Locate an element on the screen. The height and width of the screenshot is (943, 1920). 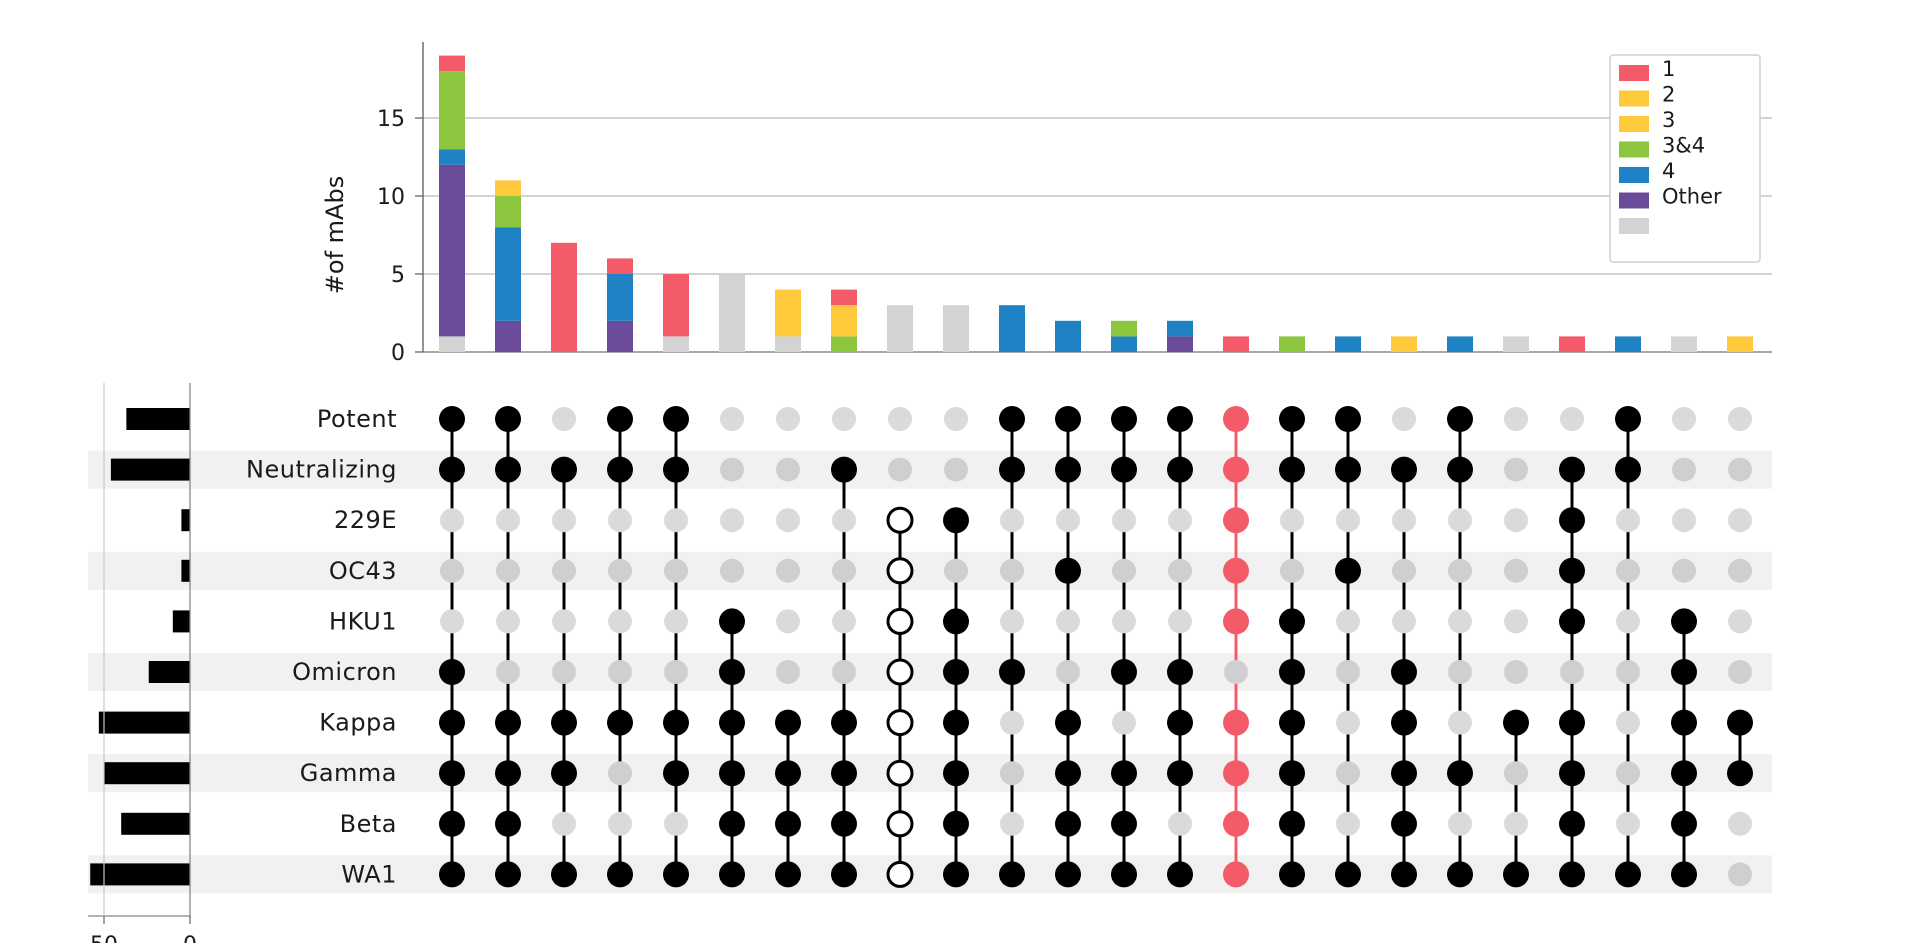
set-size-tick-label: 0 is located at coordinates (190, 938).